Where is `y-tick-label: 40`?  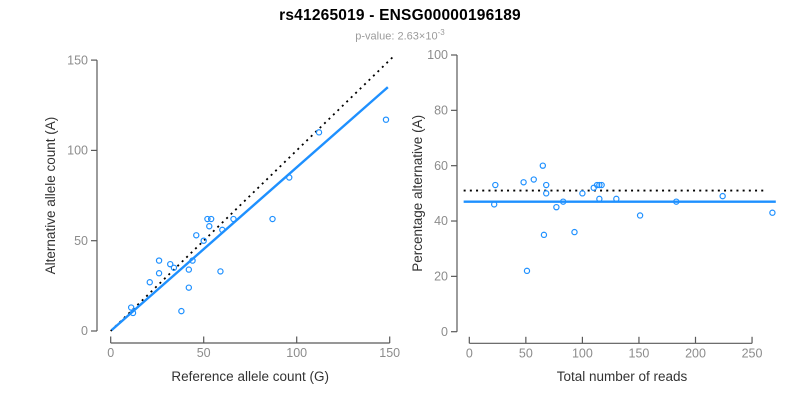
y-tick-label: 40 is located at coordinates (441, 221).